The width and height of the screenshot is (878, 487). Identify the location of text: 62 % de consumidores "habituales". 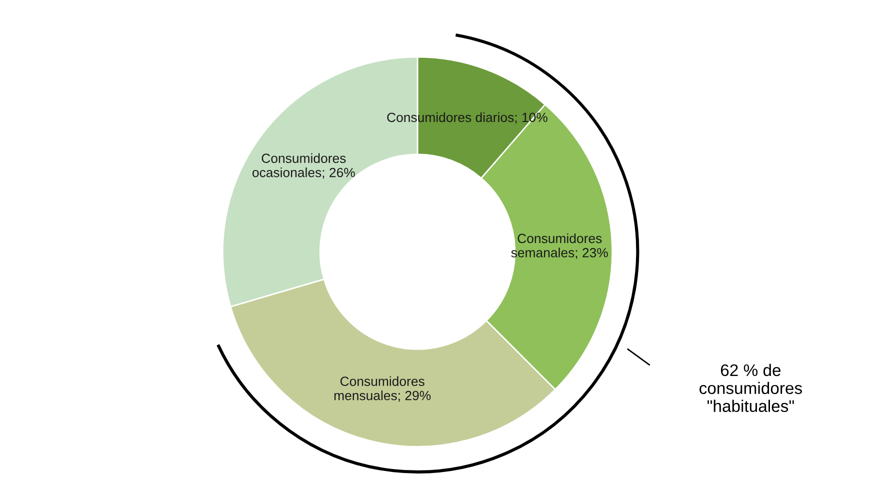
(751, 388).